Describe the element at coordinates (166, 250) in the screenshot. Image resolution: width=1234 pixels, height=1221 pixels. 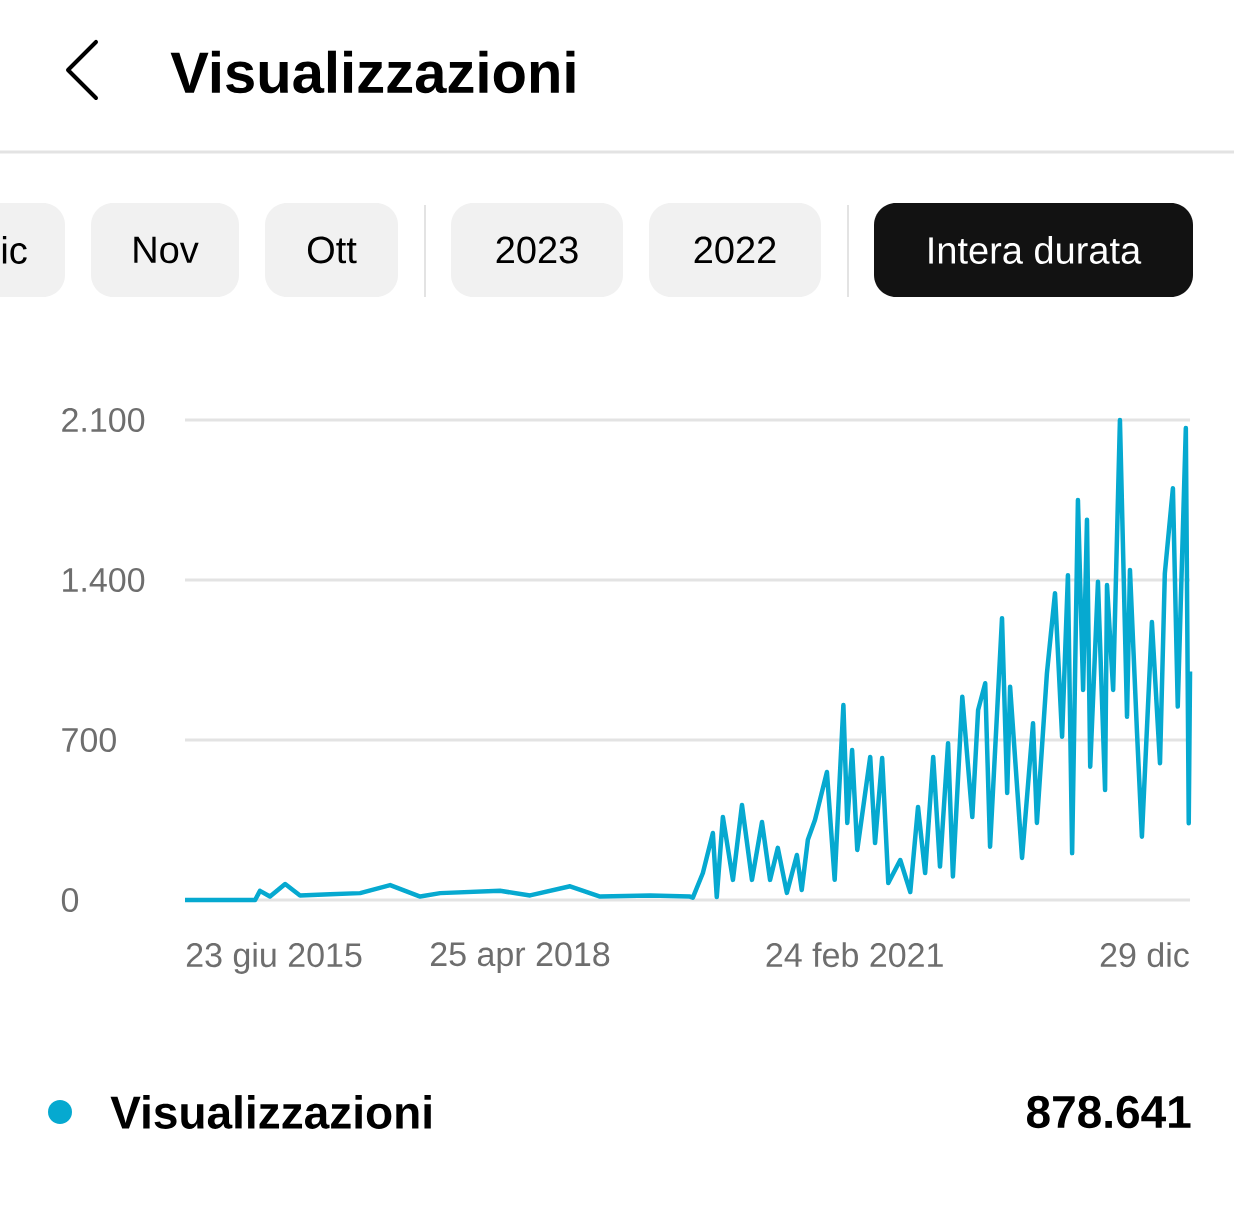
I see `text: Nov` at that location.